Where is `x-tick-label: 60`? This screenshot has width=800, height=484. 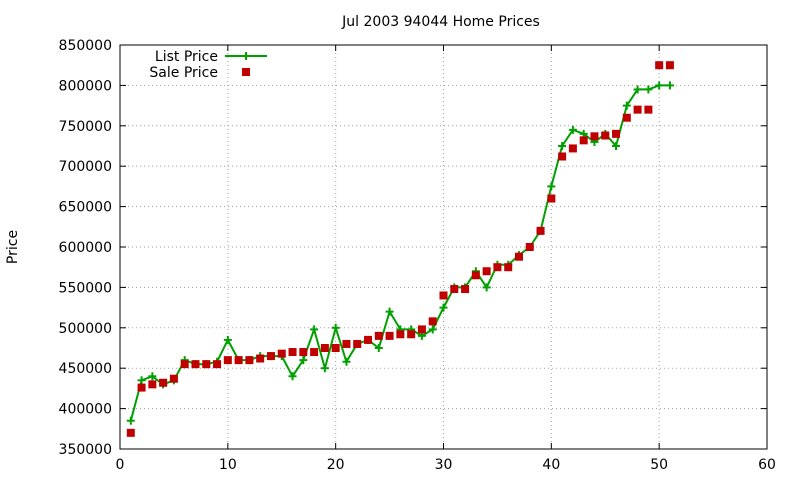
x-tick-label: 60 is located at coordinates (767, 465).